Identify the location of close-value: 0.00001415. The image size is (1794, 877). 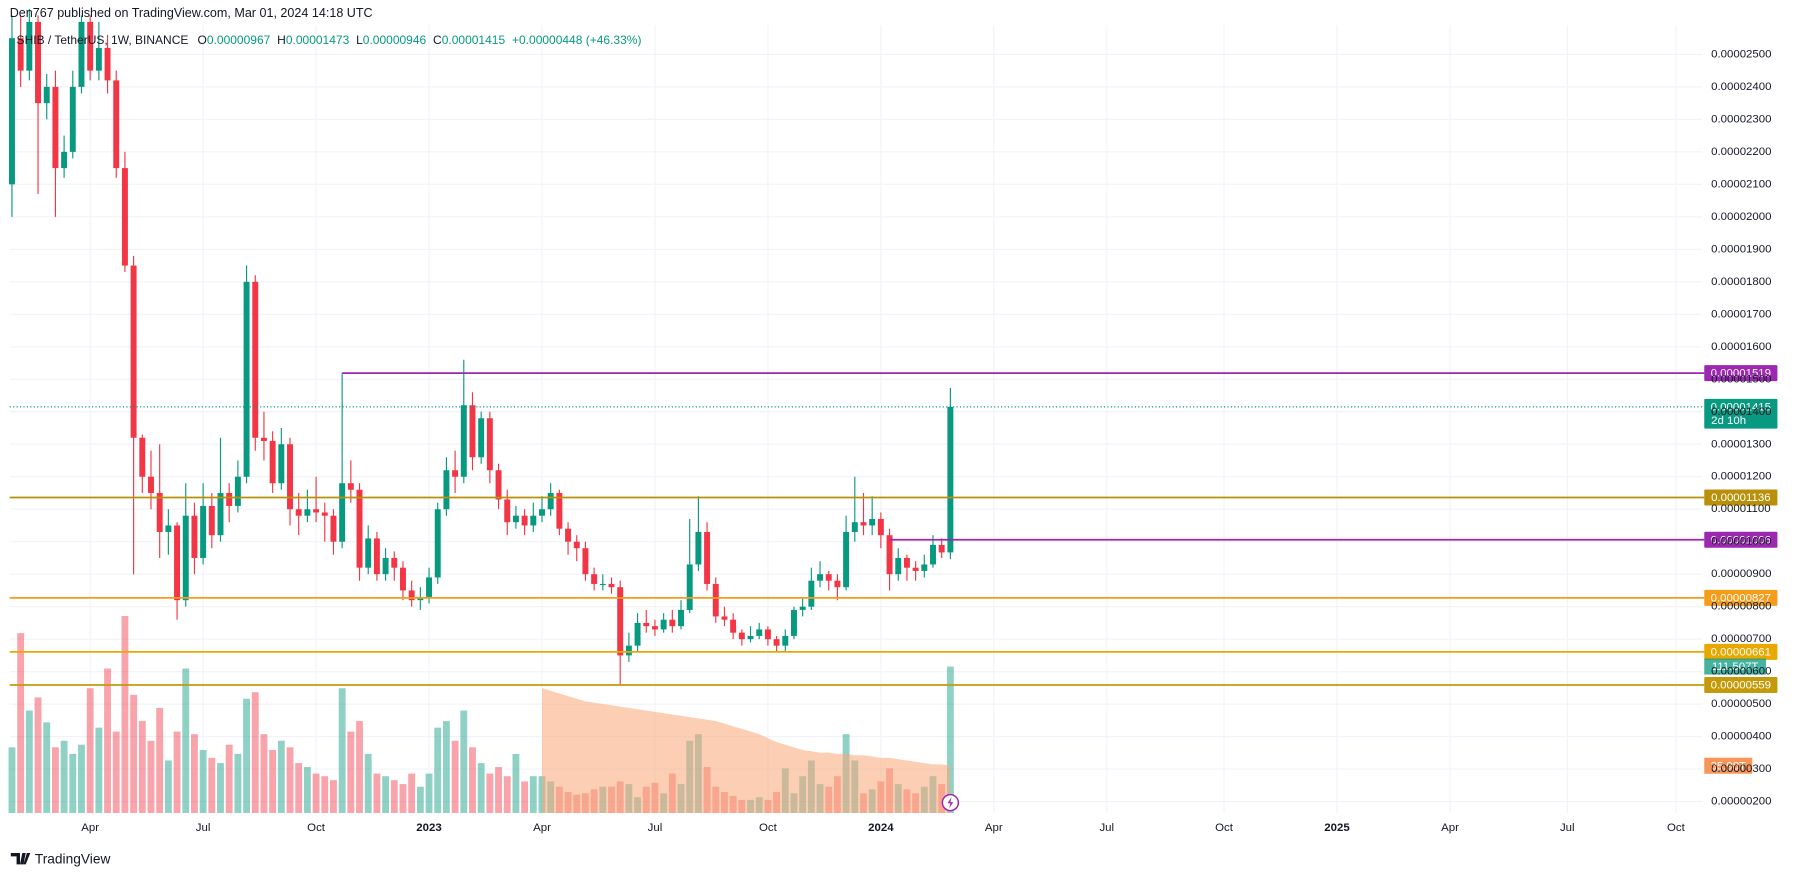
(474, 40).